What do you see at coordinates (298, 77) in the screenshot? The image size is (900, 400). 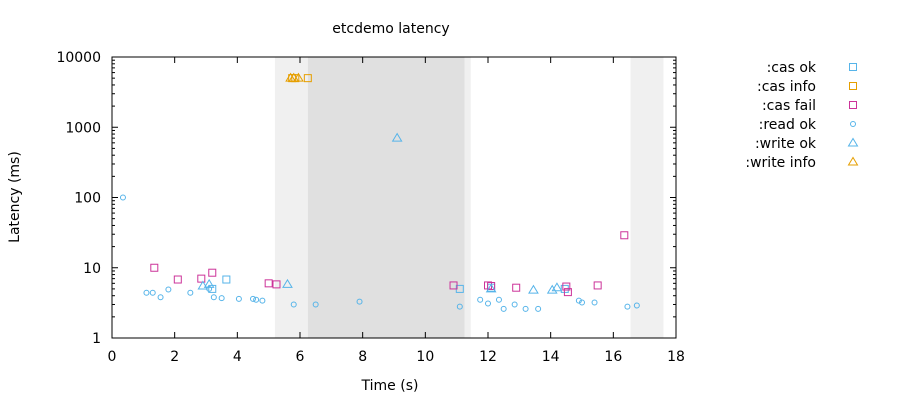 I see `point-write-info` at bounding box center [298, 77].